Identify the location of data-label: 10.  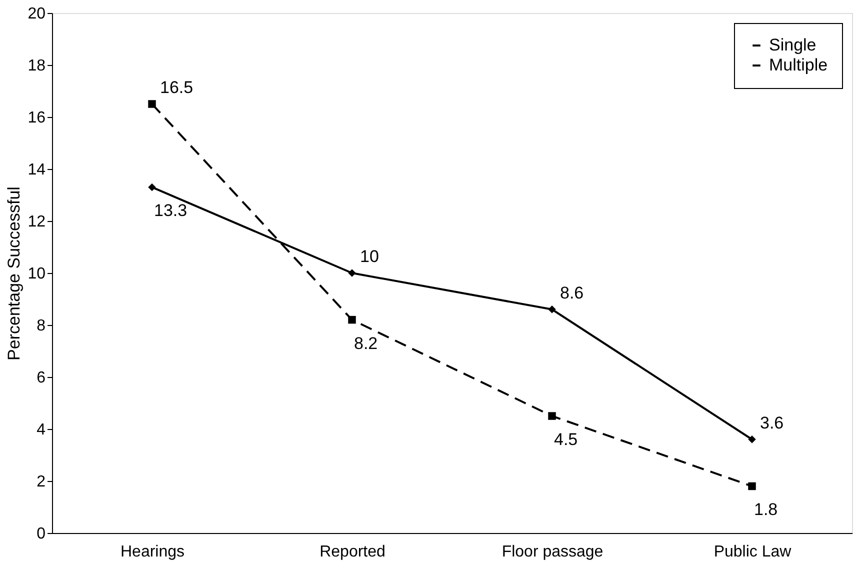
(369, 256).